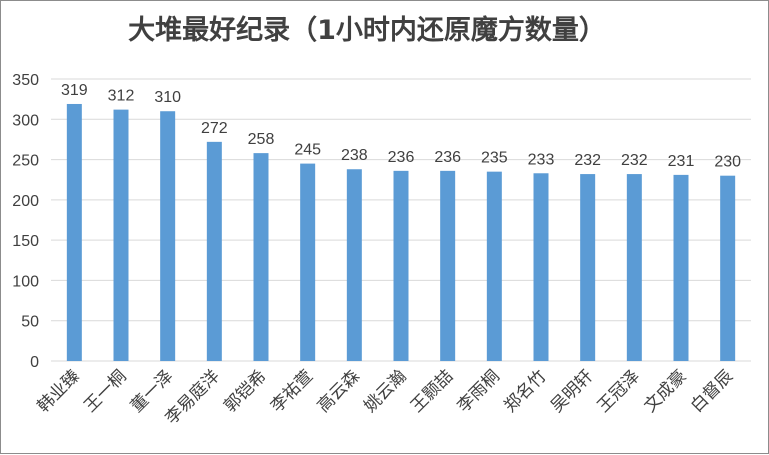 This screenshot has width=769, height=455. Describe the element at coordinates (727, 162) in the screenshot. I see `data-label: 230` at that location.